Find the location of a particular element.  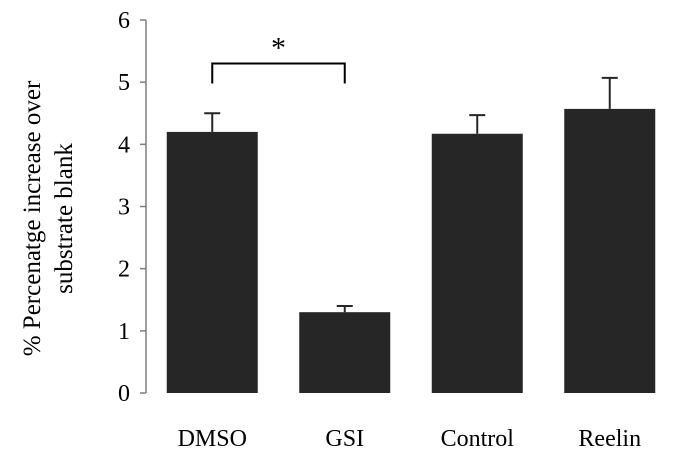

y-axis-title-line-2: substrate blank is located at coordinates (64, 218).